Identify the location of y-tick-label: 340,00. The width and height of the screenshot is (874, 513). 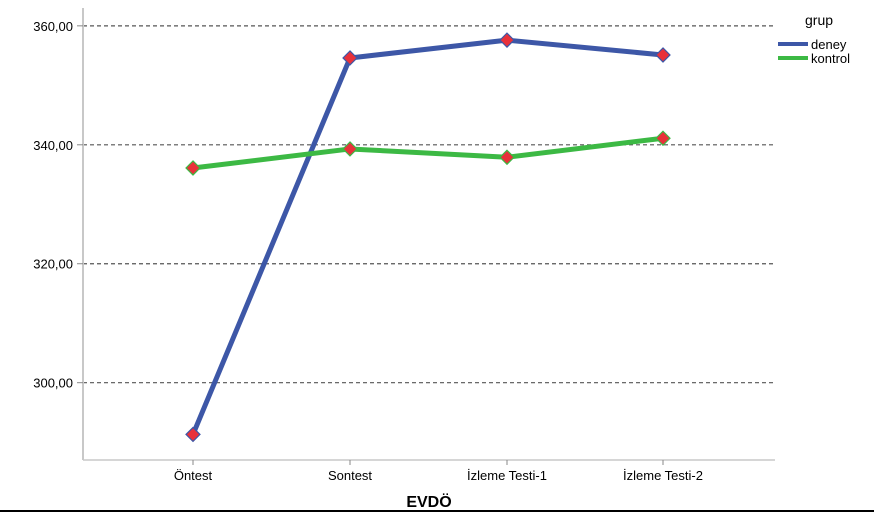
(53, 145).